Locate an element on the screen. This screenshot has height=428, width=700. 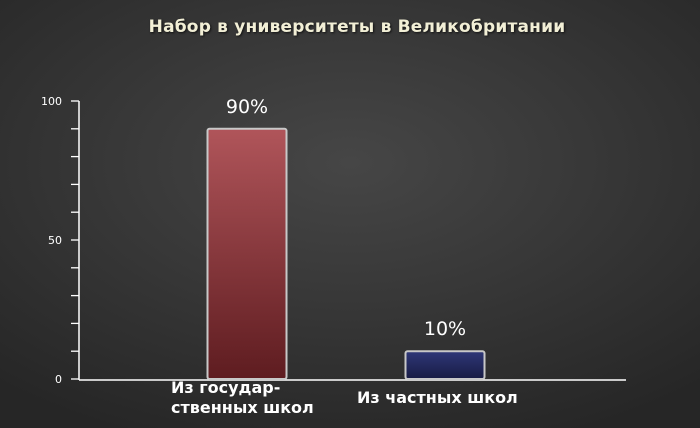
x-label-private-schools: Из частных школ is located at coordinates (437, 397).